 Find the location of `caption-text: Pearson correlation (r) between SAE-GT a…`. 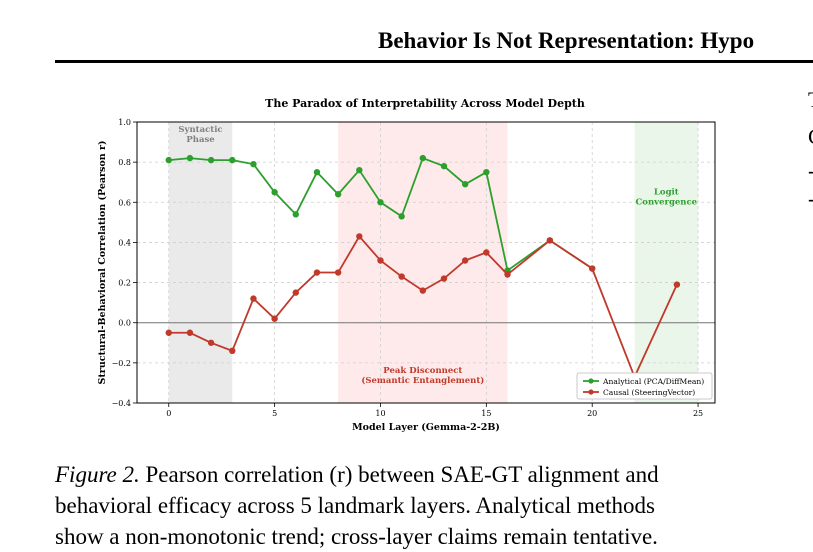

caption-text: Pearson correlation (r) between SAE-GT a… is located at coordinates (399, 474).